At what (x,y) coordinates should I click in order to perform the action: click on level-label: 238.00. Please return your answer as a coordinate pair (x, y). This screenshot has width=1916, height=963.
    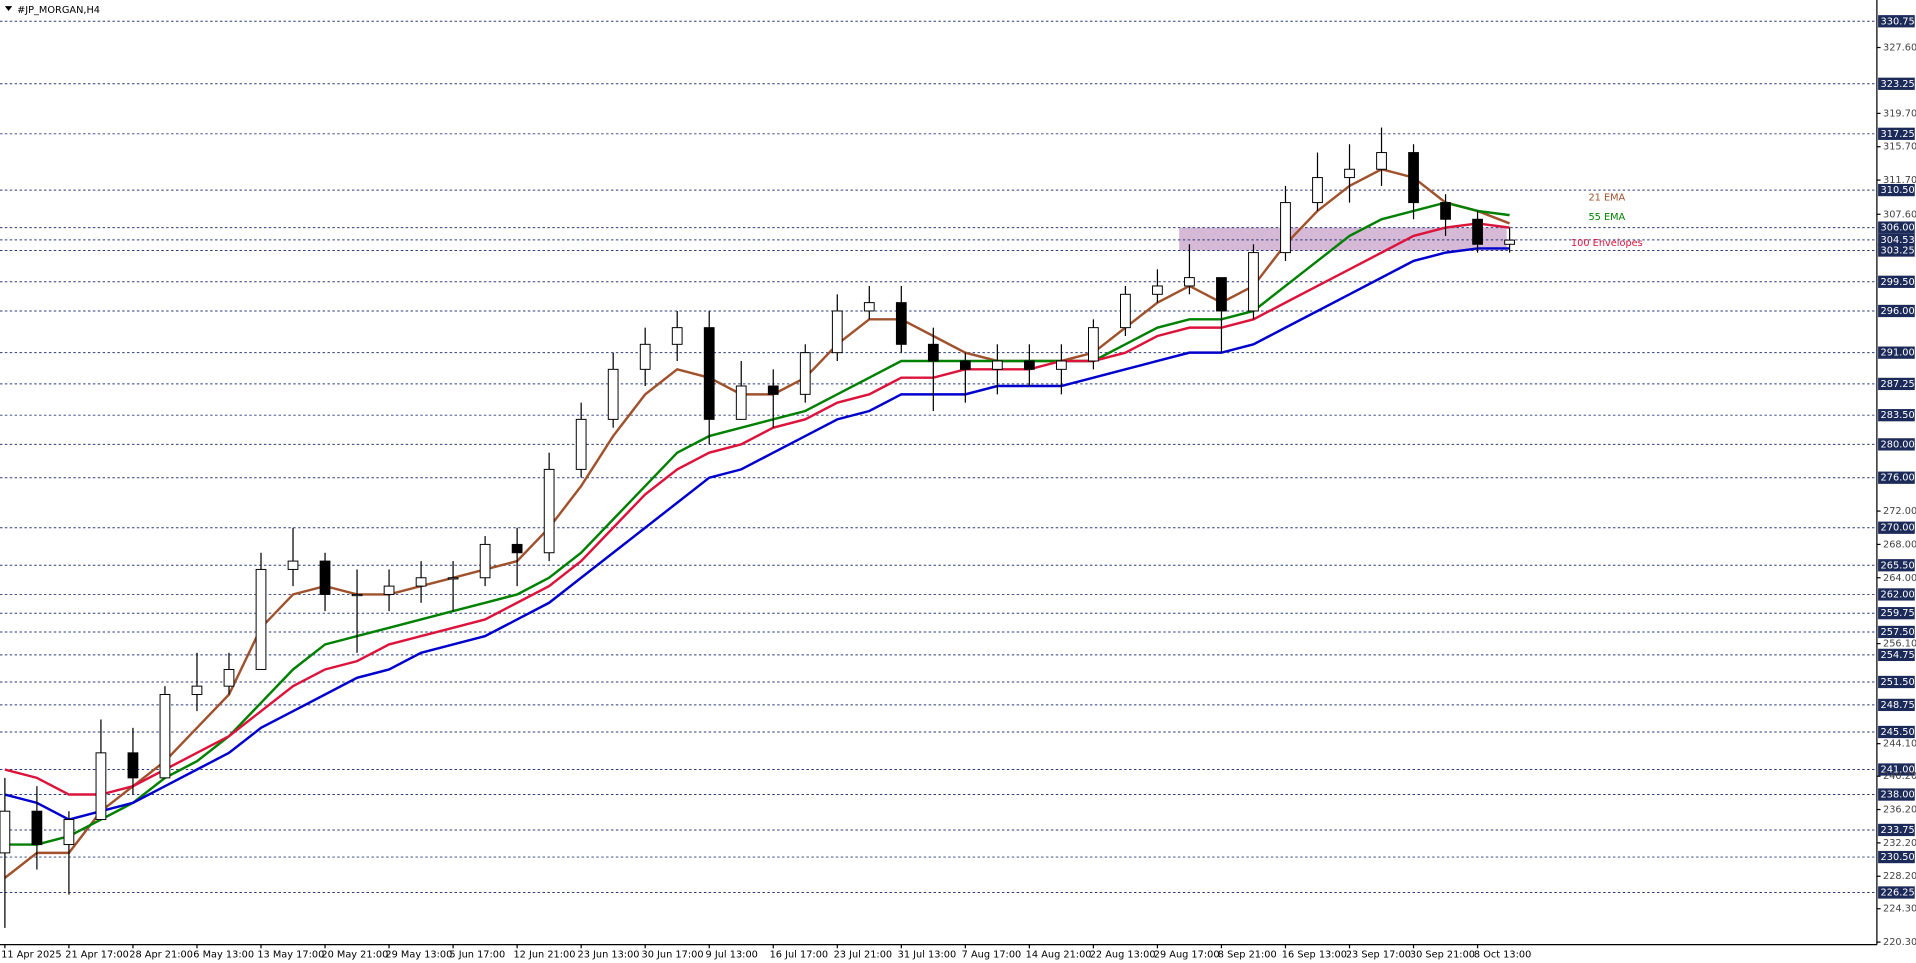
    Looking at the image, I should click on (1898, 795).